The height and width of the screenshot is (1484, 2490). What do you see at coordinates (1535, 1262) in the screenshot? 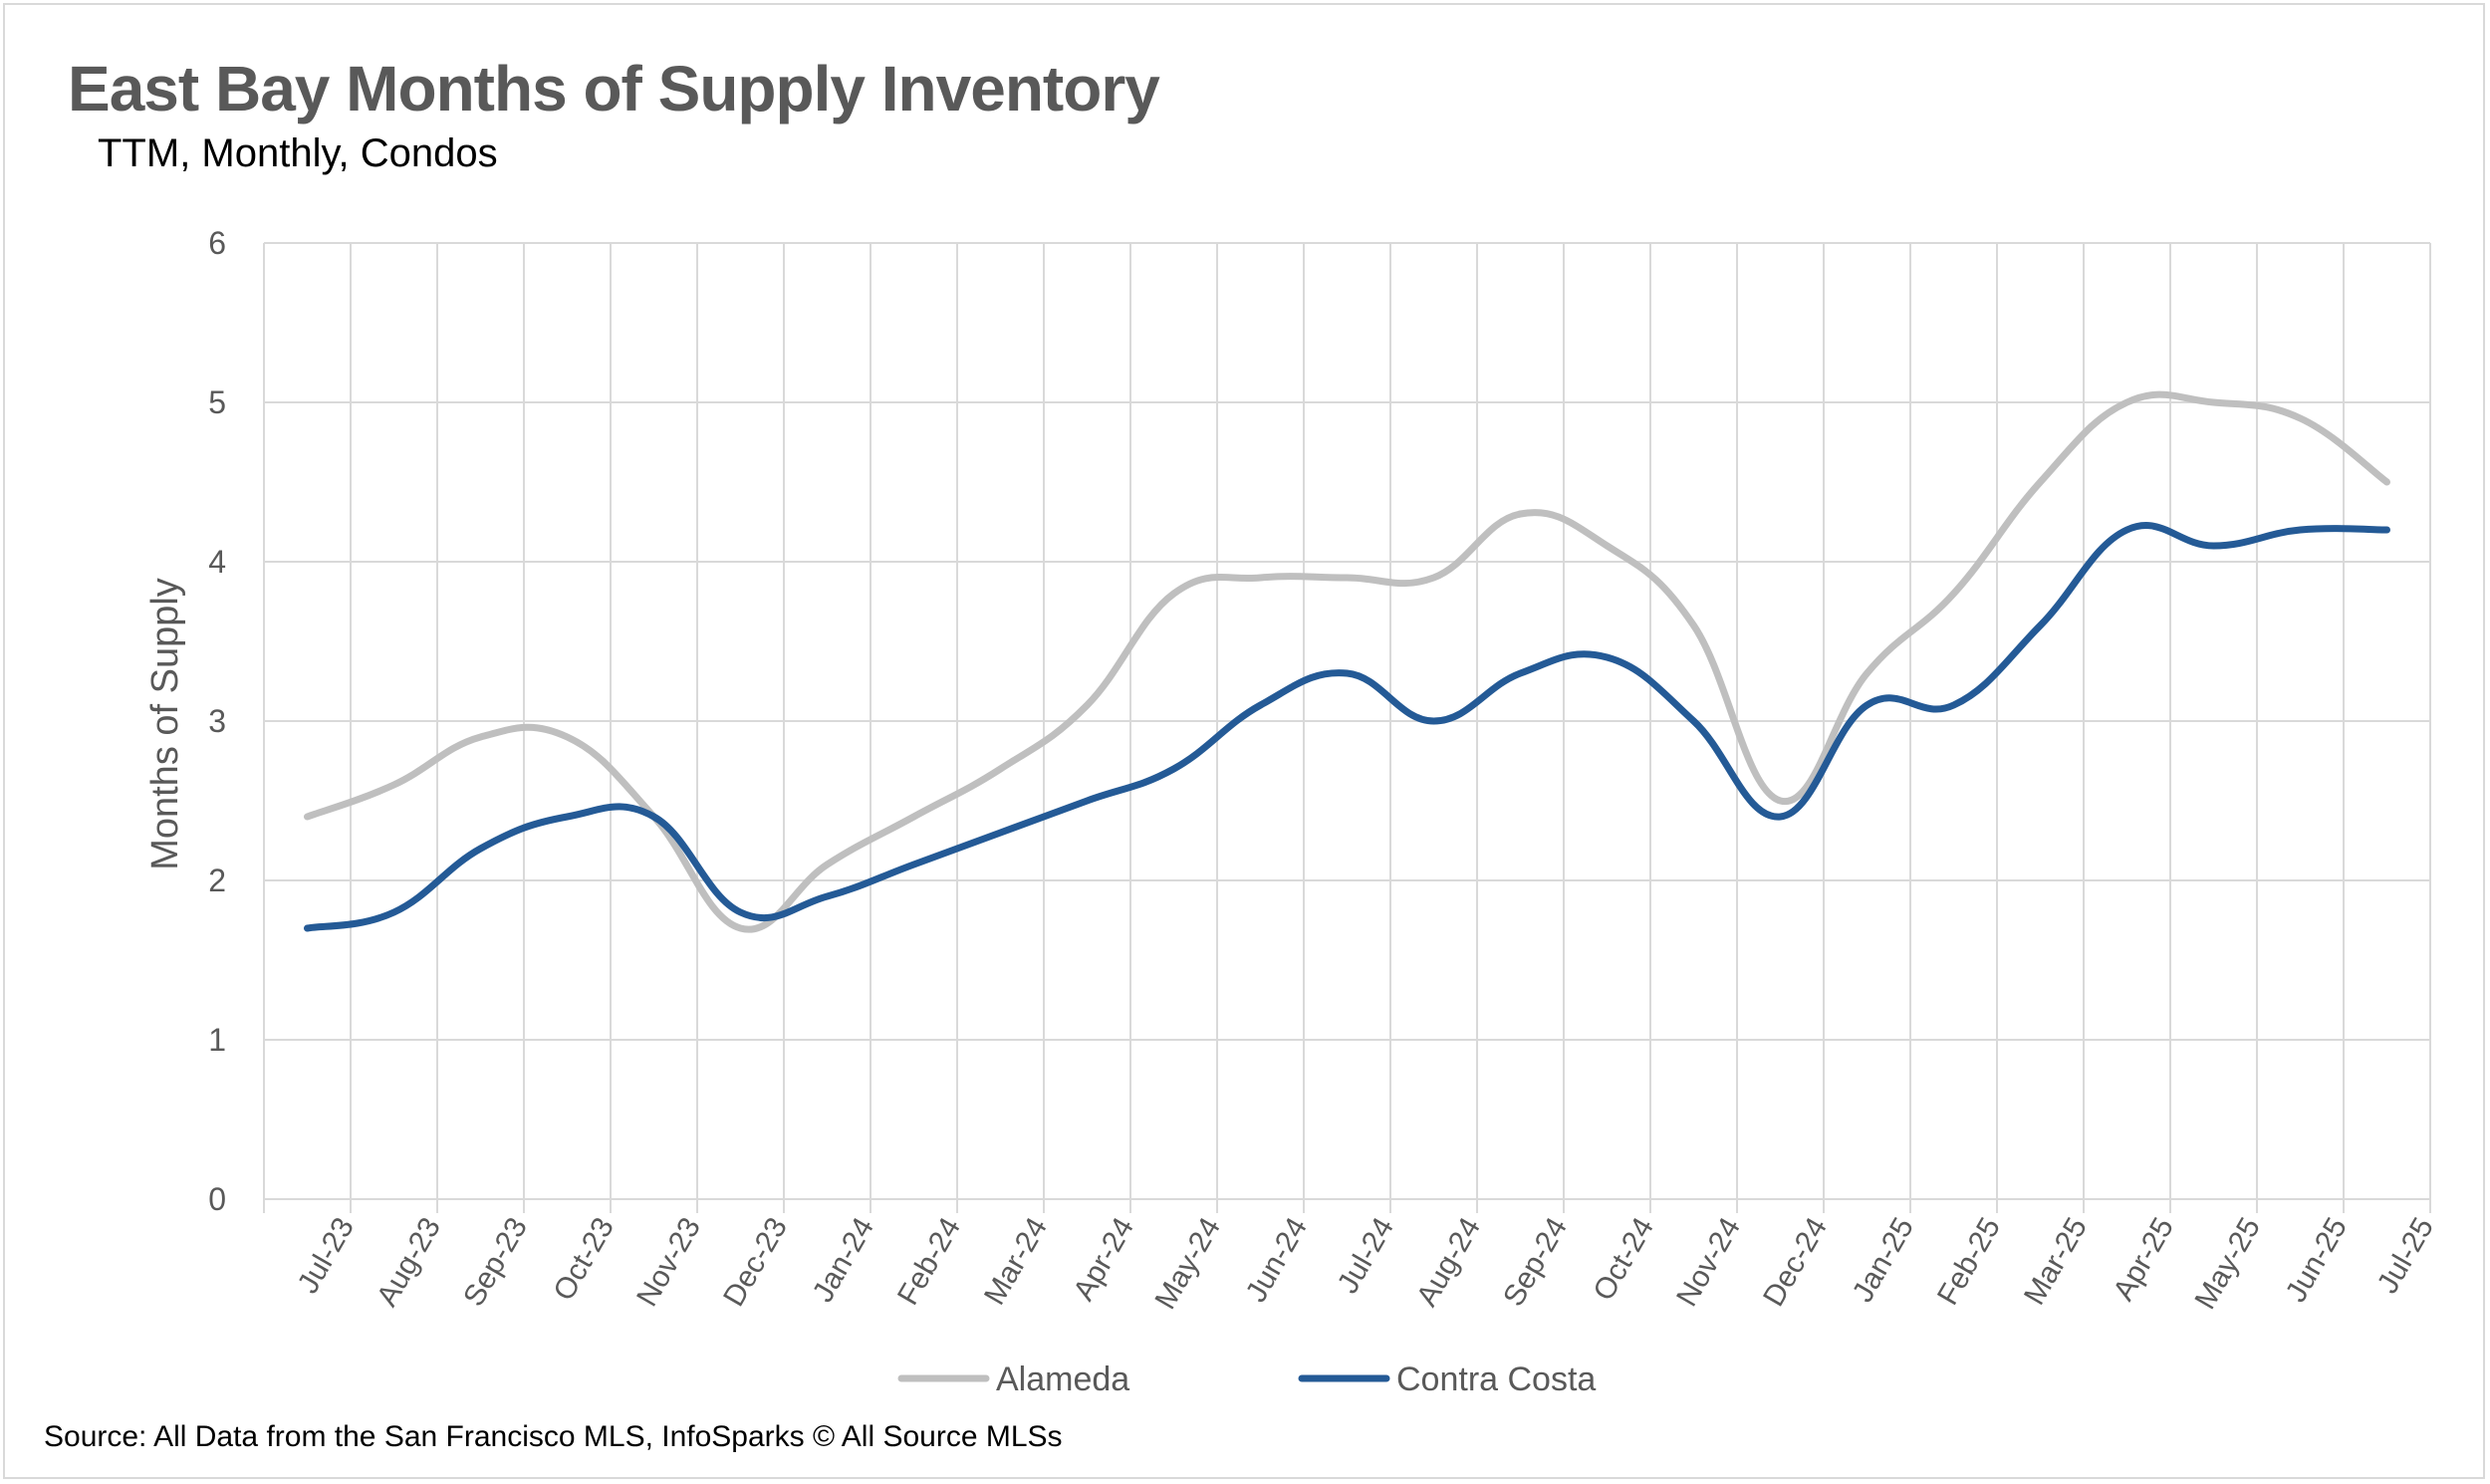
I see `x-tick-label: Sep-24` at bounding box center [1535, 1262].